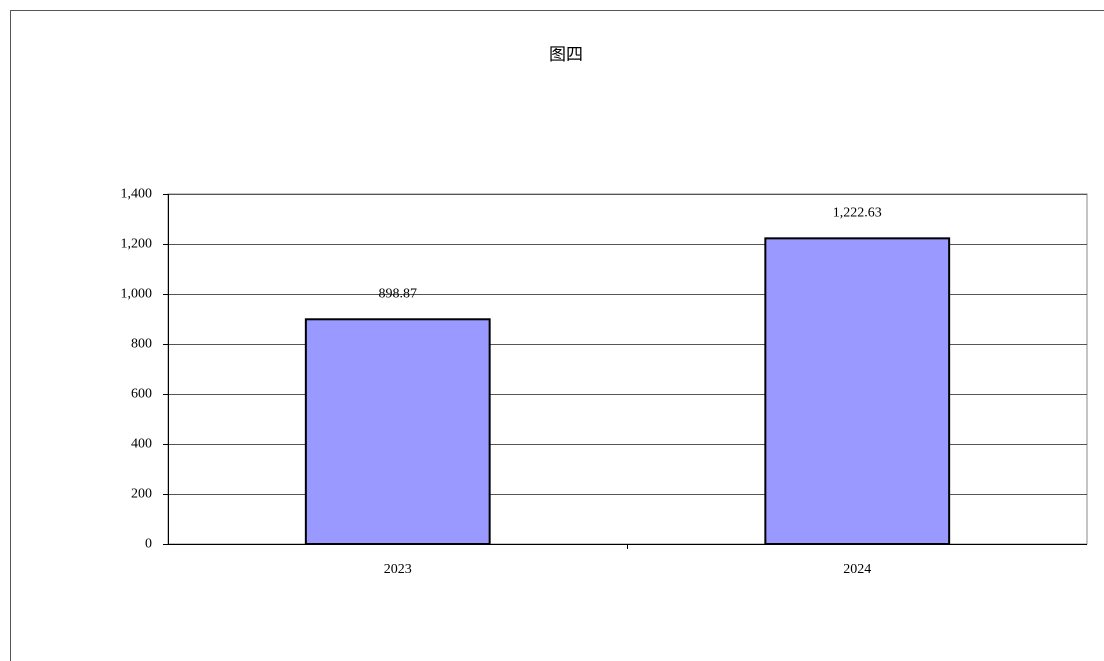 Image resolution: width=1104 pixels, height=661 pixels. I want to click on y-tick-label: 200, so click(141, 494).